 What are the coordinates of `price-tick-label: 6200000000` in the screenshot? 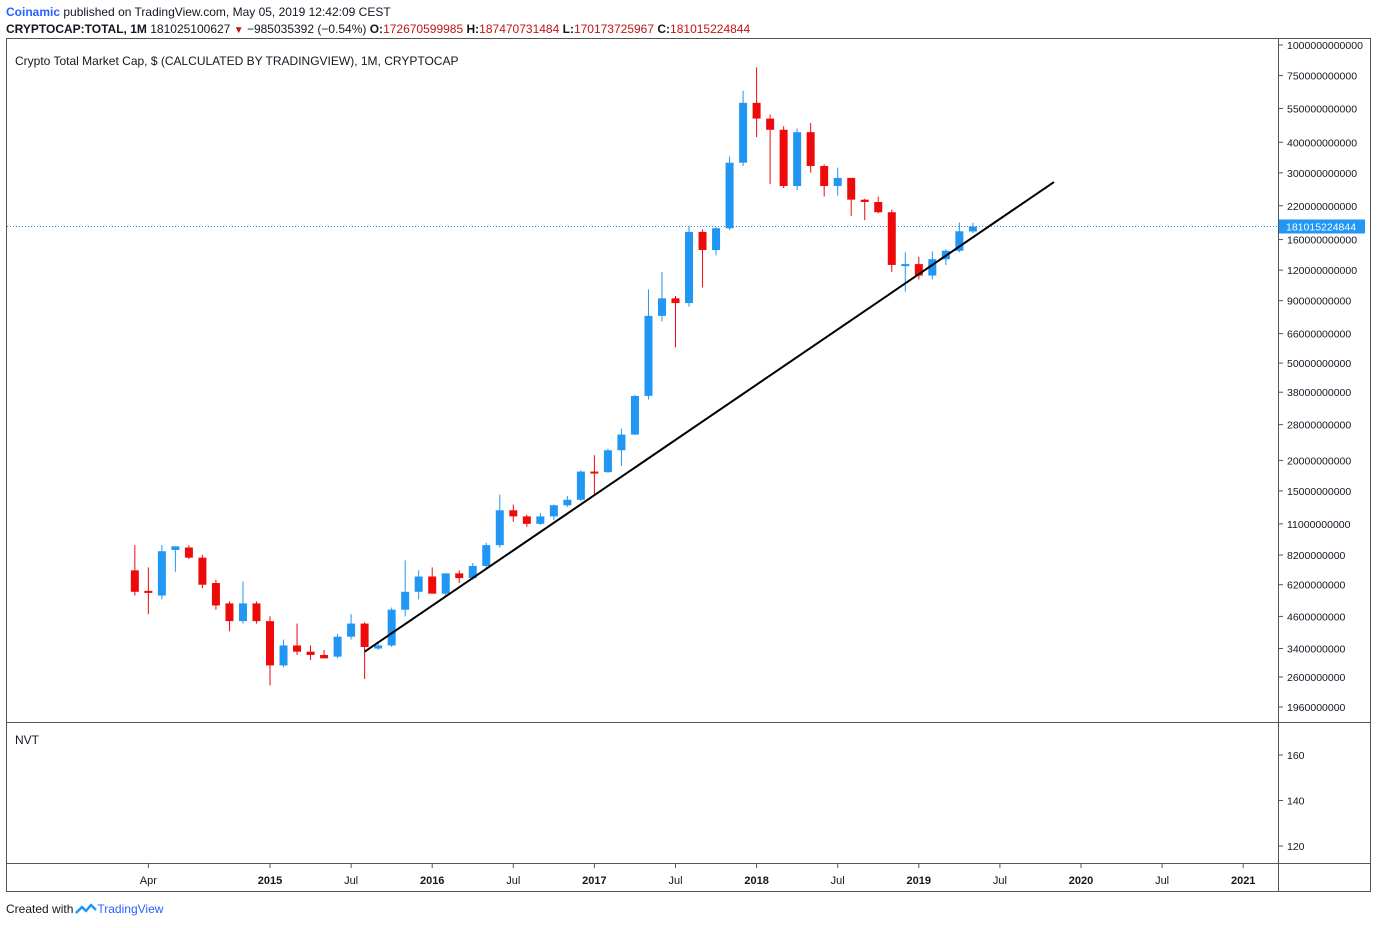 It's located at (1316, 586).